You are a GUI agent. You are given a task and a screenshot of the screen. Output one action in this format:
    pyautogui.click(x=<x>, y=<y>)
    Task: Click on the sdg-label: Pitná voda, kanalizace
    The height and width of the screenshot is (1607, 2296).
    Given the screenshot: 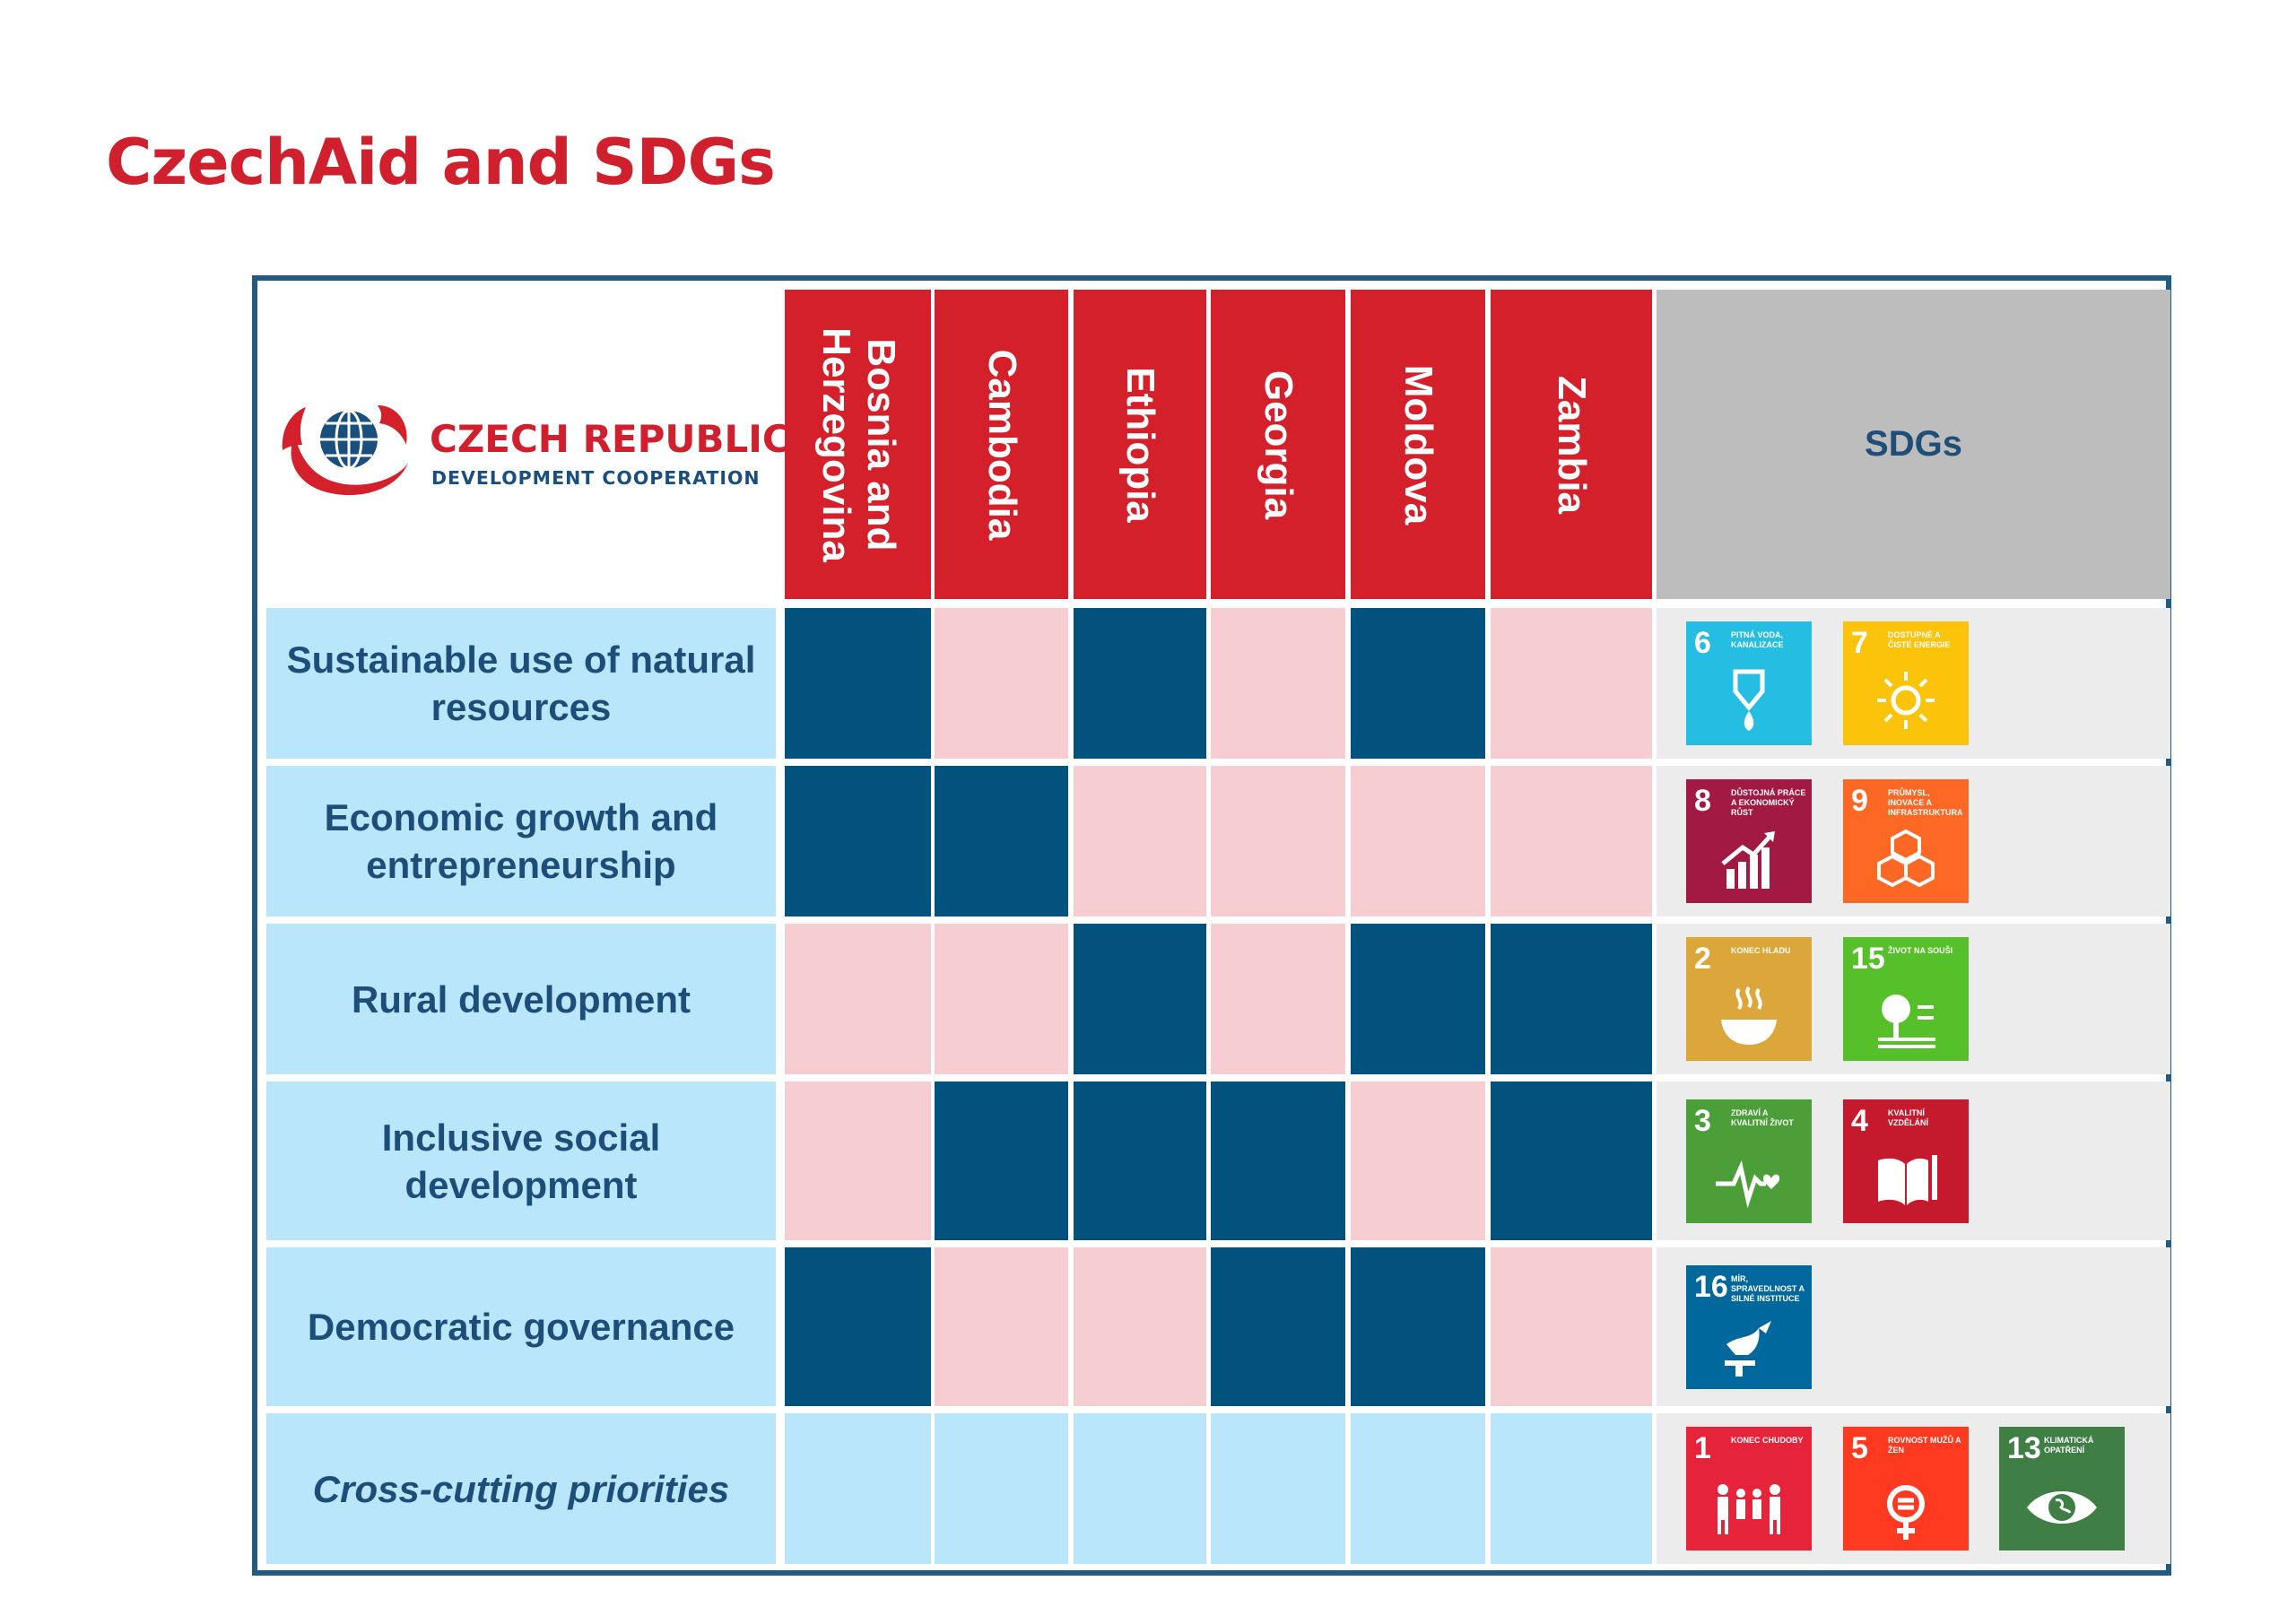 What is the action you would take?
    pyautogui.click(x=1757, y=640)
    